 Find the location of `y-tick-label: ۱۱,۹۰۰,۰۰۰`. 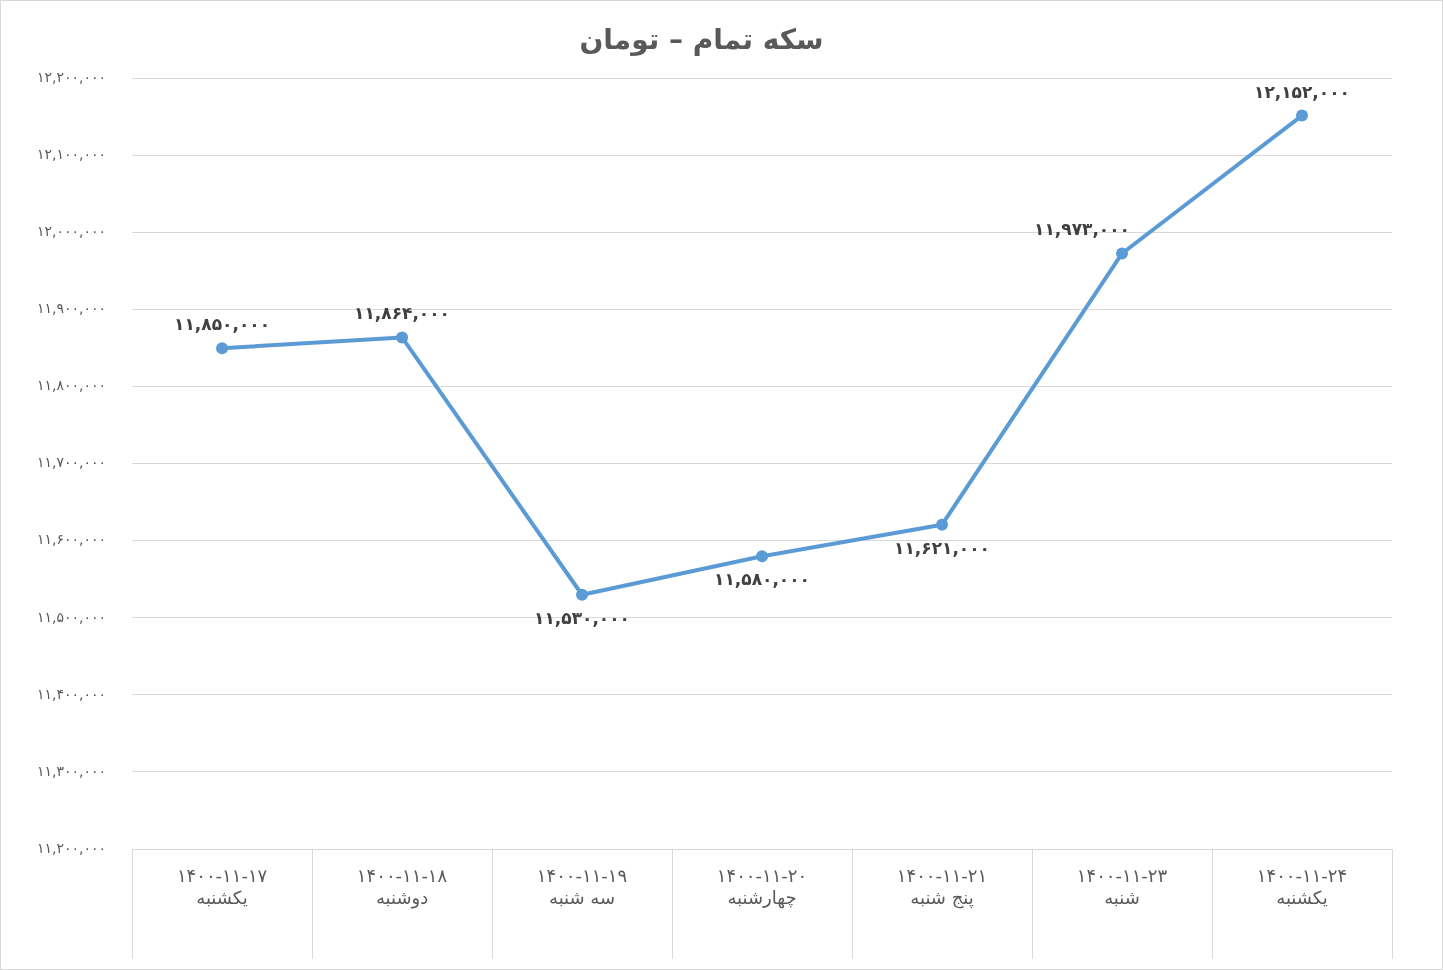

y-tick-label: ۱۱,۹۰۰,۰۰۰ is located at coordinates (71, 308).